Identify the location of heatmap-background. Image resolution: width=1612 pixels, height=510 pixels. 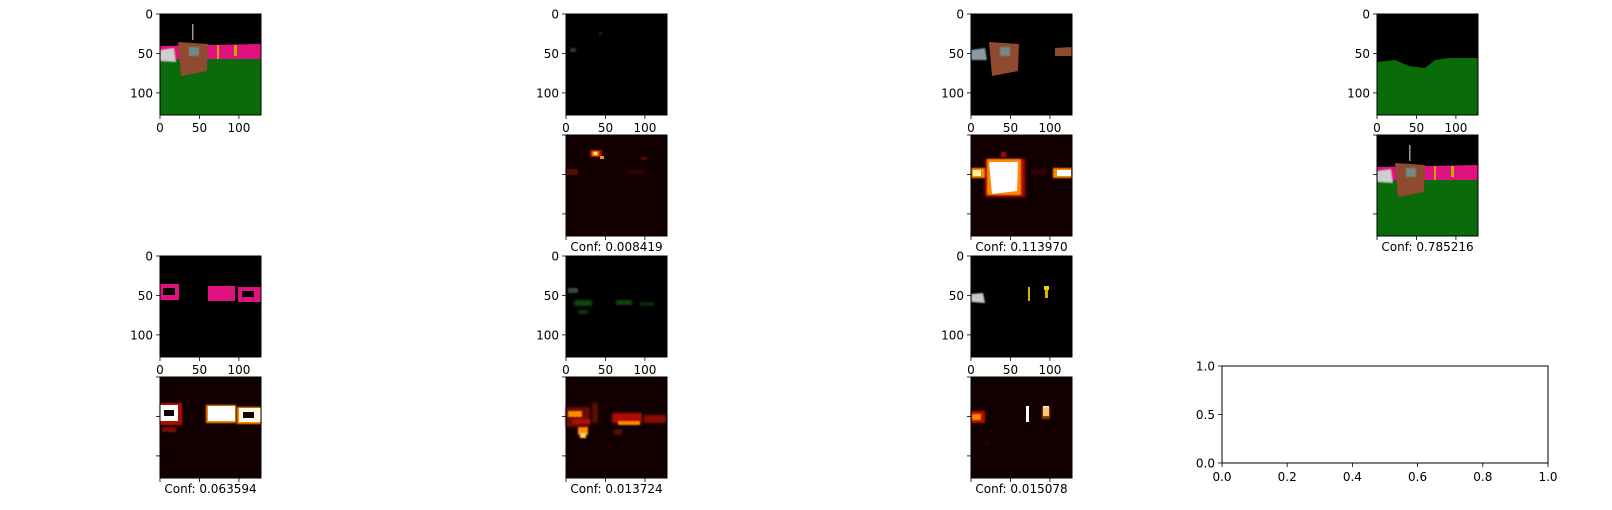
(210, 427).